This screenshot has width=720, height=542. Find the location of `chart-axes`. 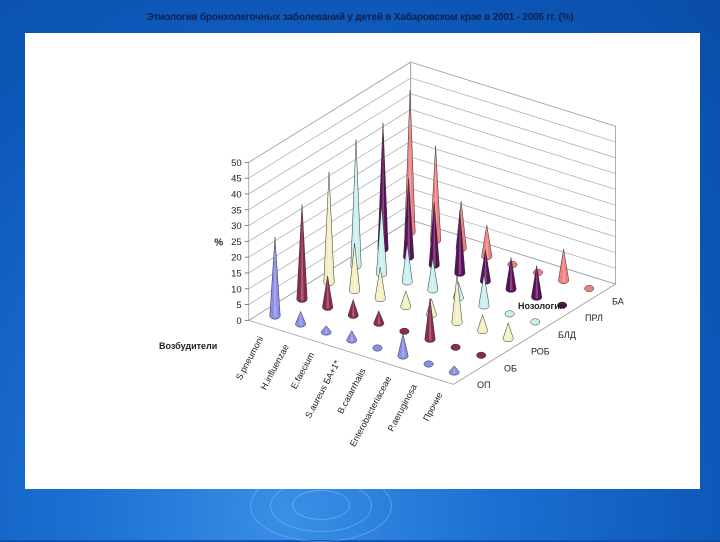

chart-axes is located at coordinates (246, 241).